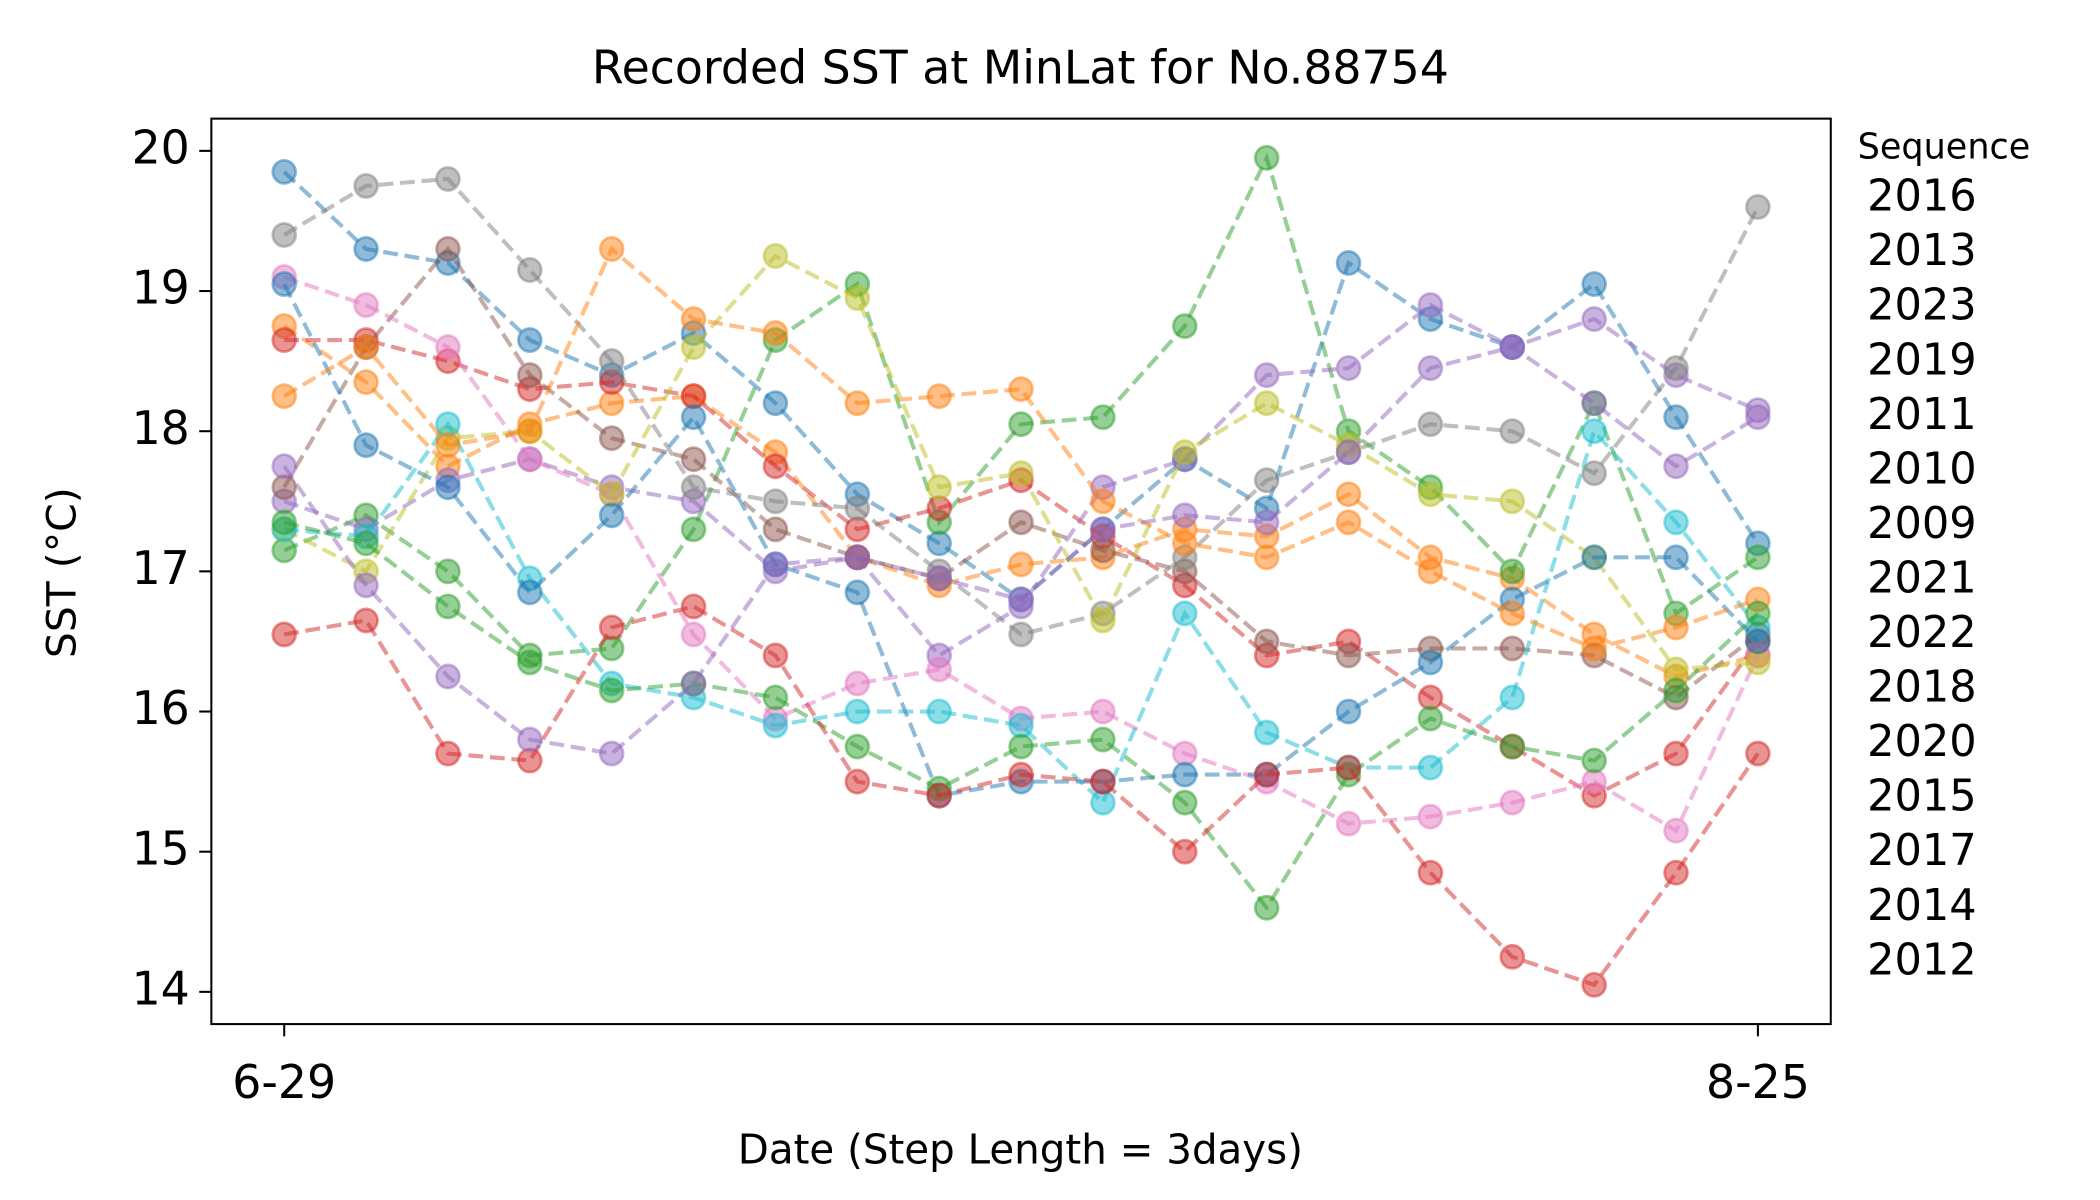  Describe the element at coordinates (161, 988) in the screenshot. I see `y-tick-label: 14` at that location.